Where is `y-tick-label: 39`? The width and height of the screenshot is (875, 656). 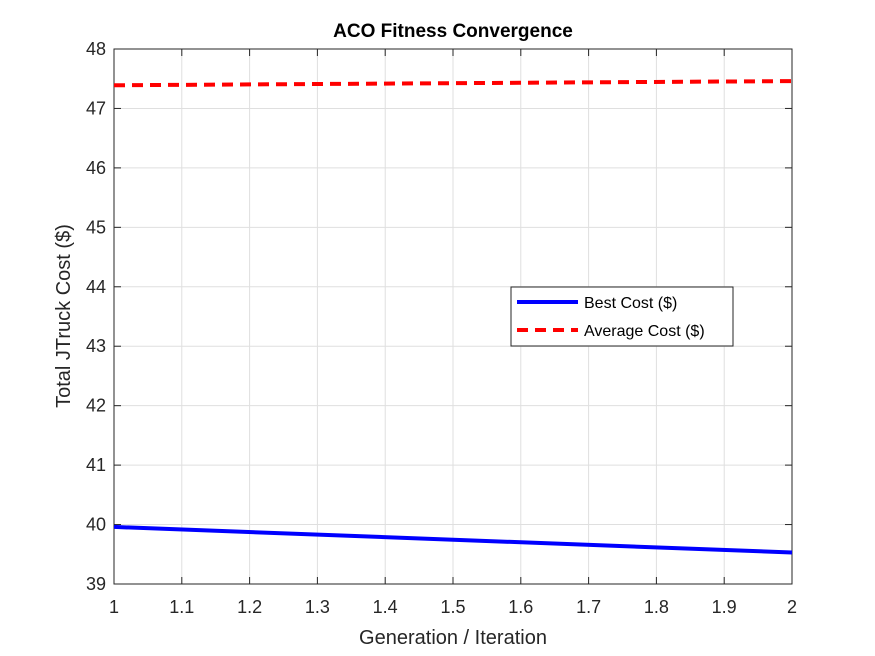 y-tick-label: 39 is located at coordinates (96, 584).